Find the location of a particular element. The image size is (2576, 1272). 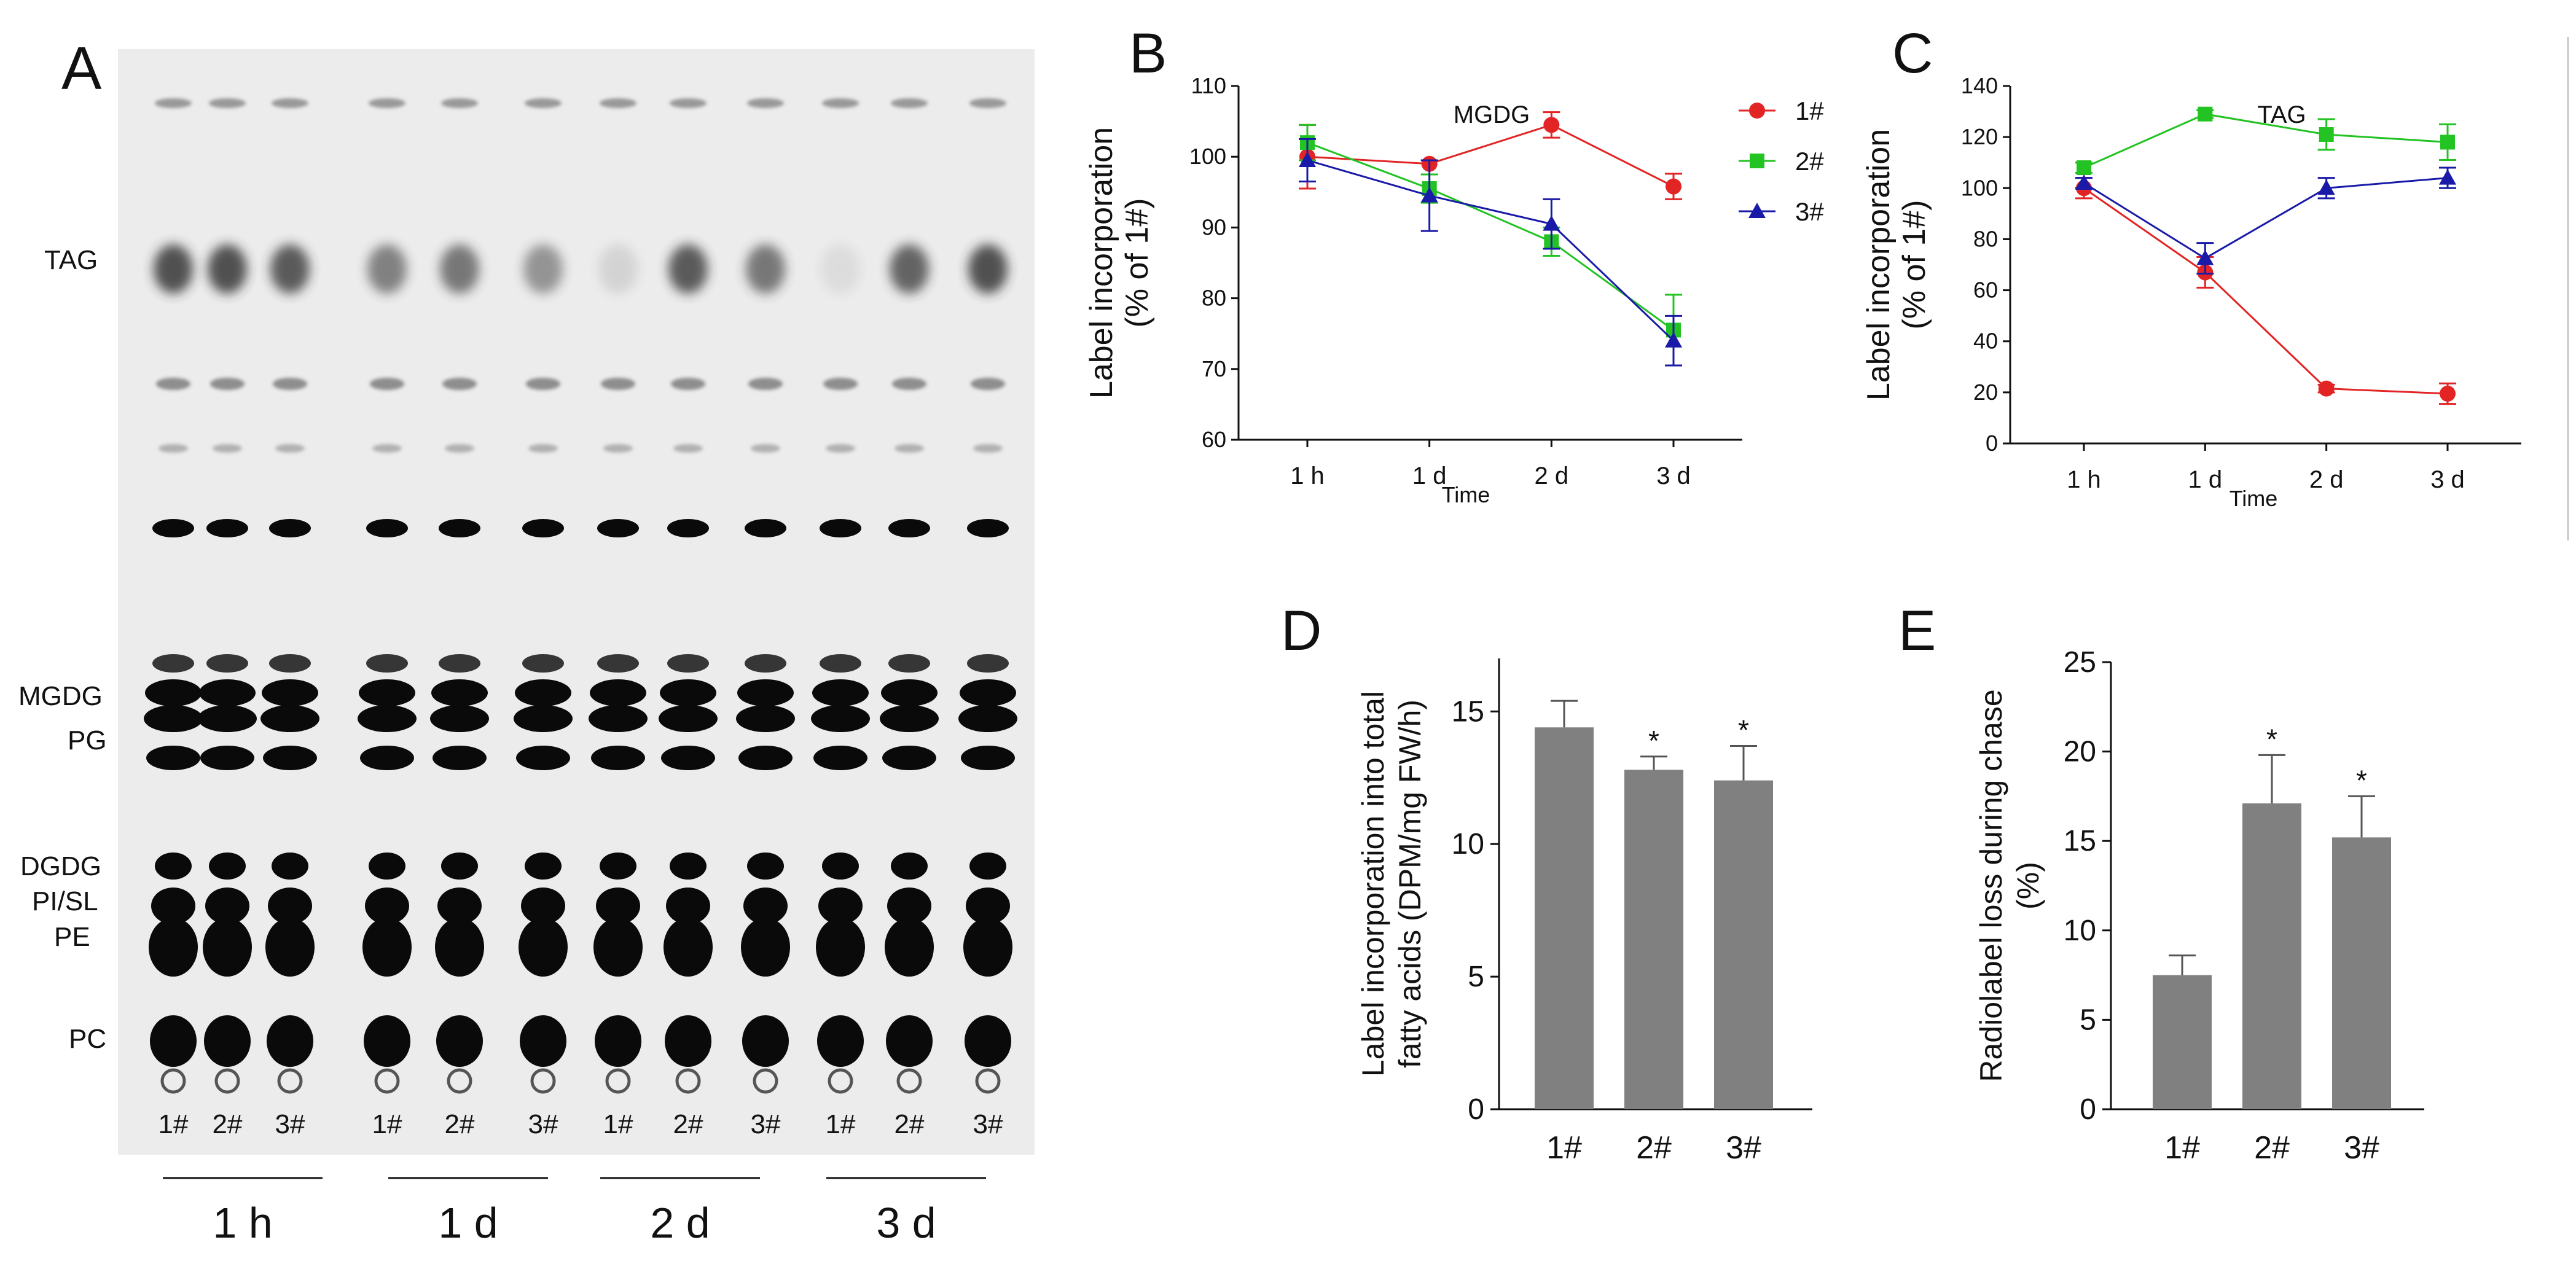

y-axis-title-line: (% of 1#) is located at coordinates (1137, 263).